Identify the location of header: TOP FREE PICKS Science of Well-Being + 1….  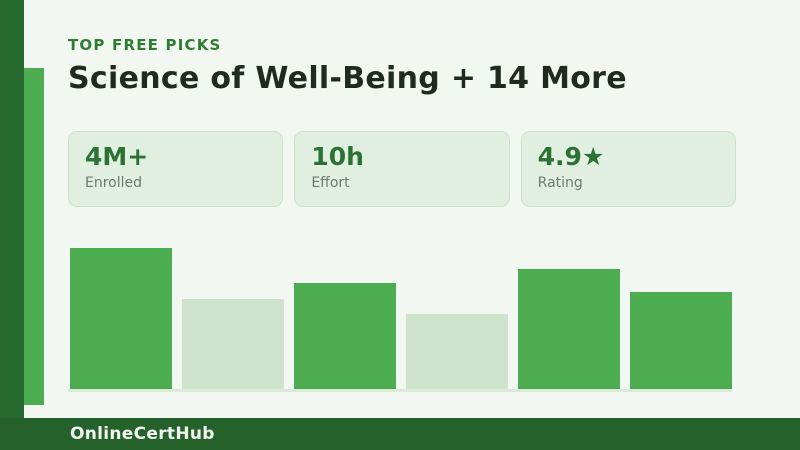
(402, 66).